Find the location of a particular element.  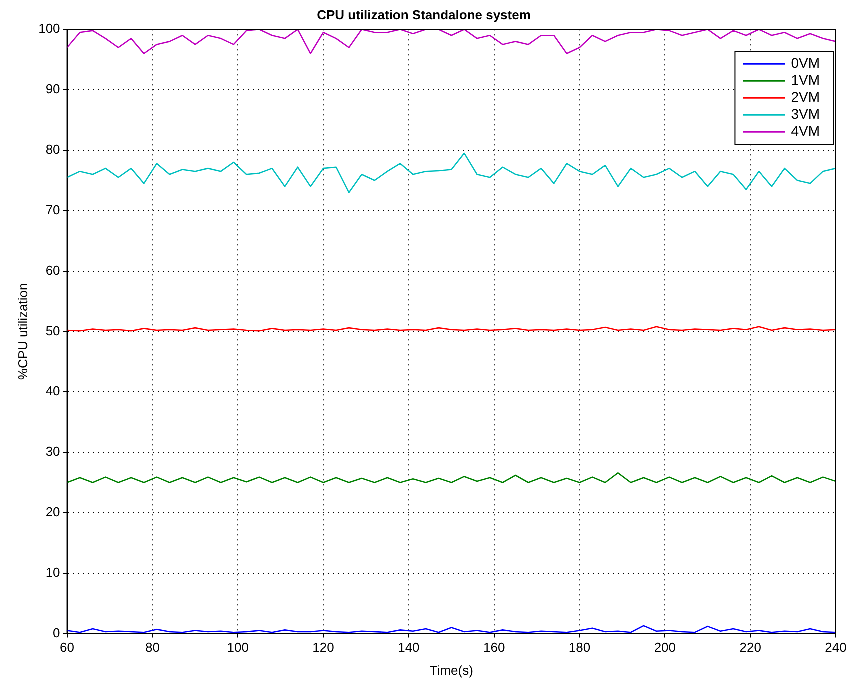

x-tick-label: 100 is located at coordinates (238, 648).